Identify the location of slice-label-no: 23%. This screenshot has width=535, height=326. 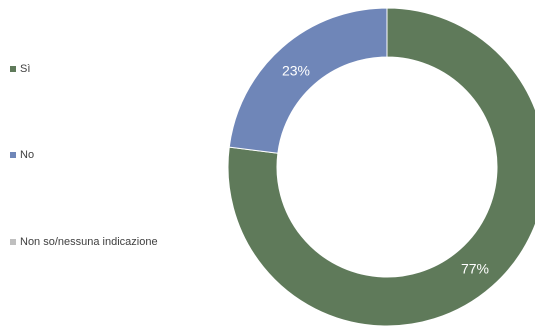
(296, 71).